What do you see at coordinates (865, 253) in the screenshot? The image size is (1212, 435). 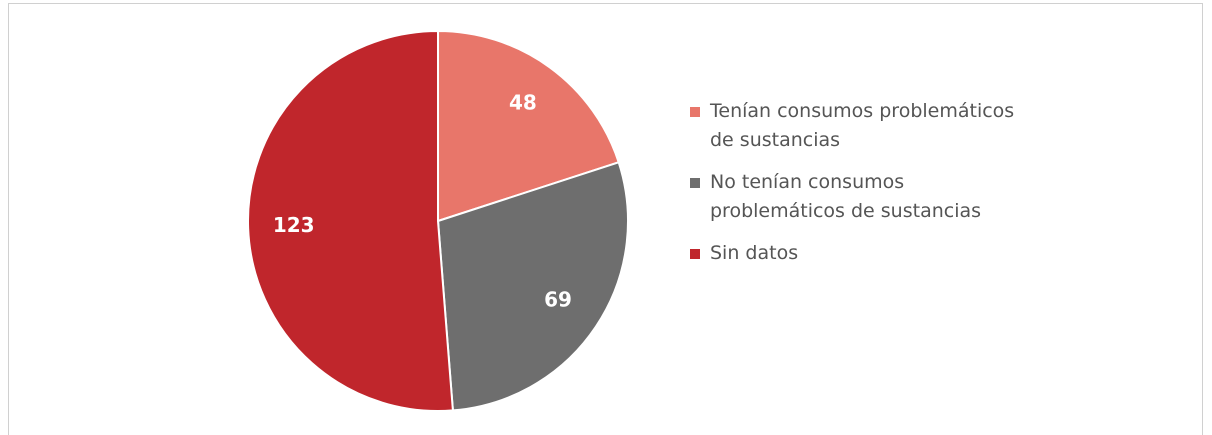 I see `legend-item: Sin datos` at bounding box center [865, 253].